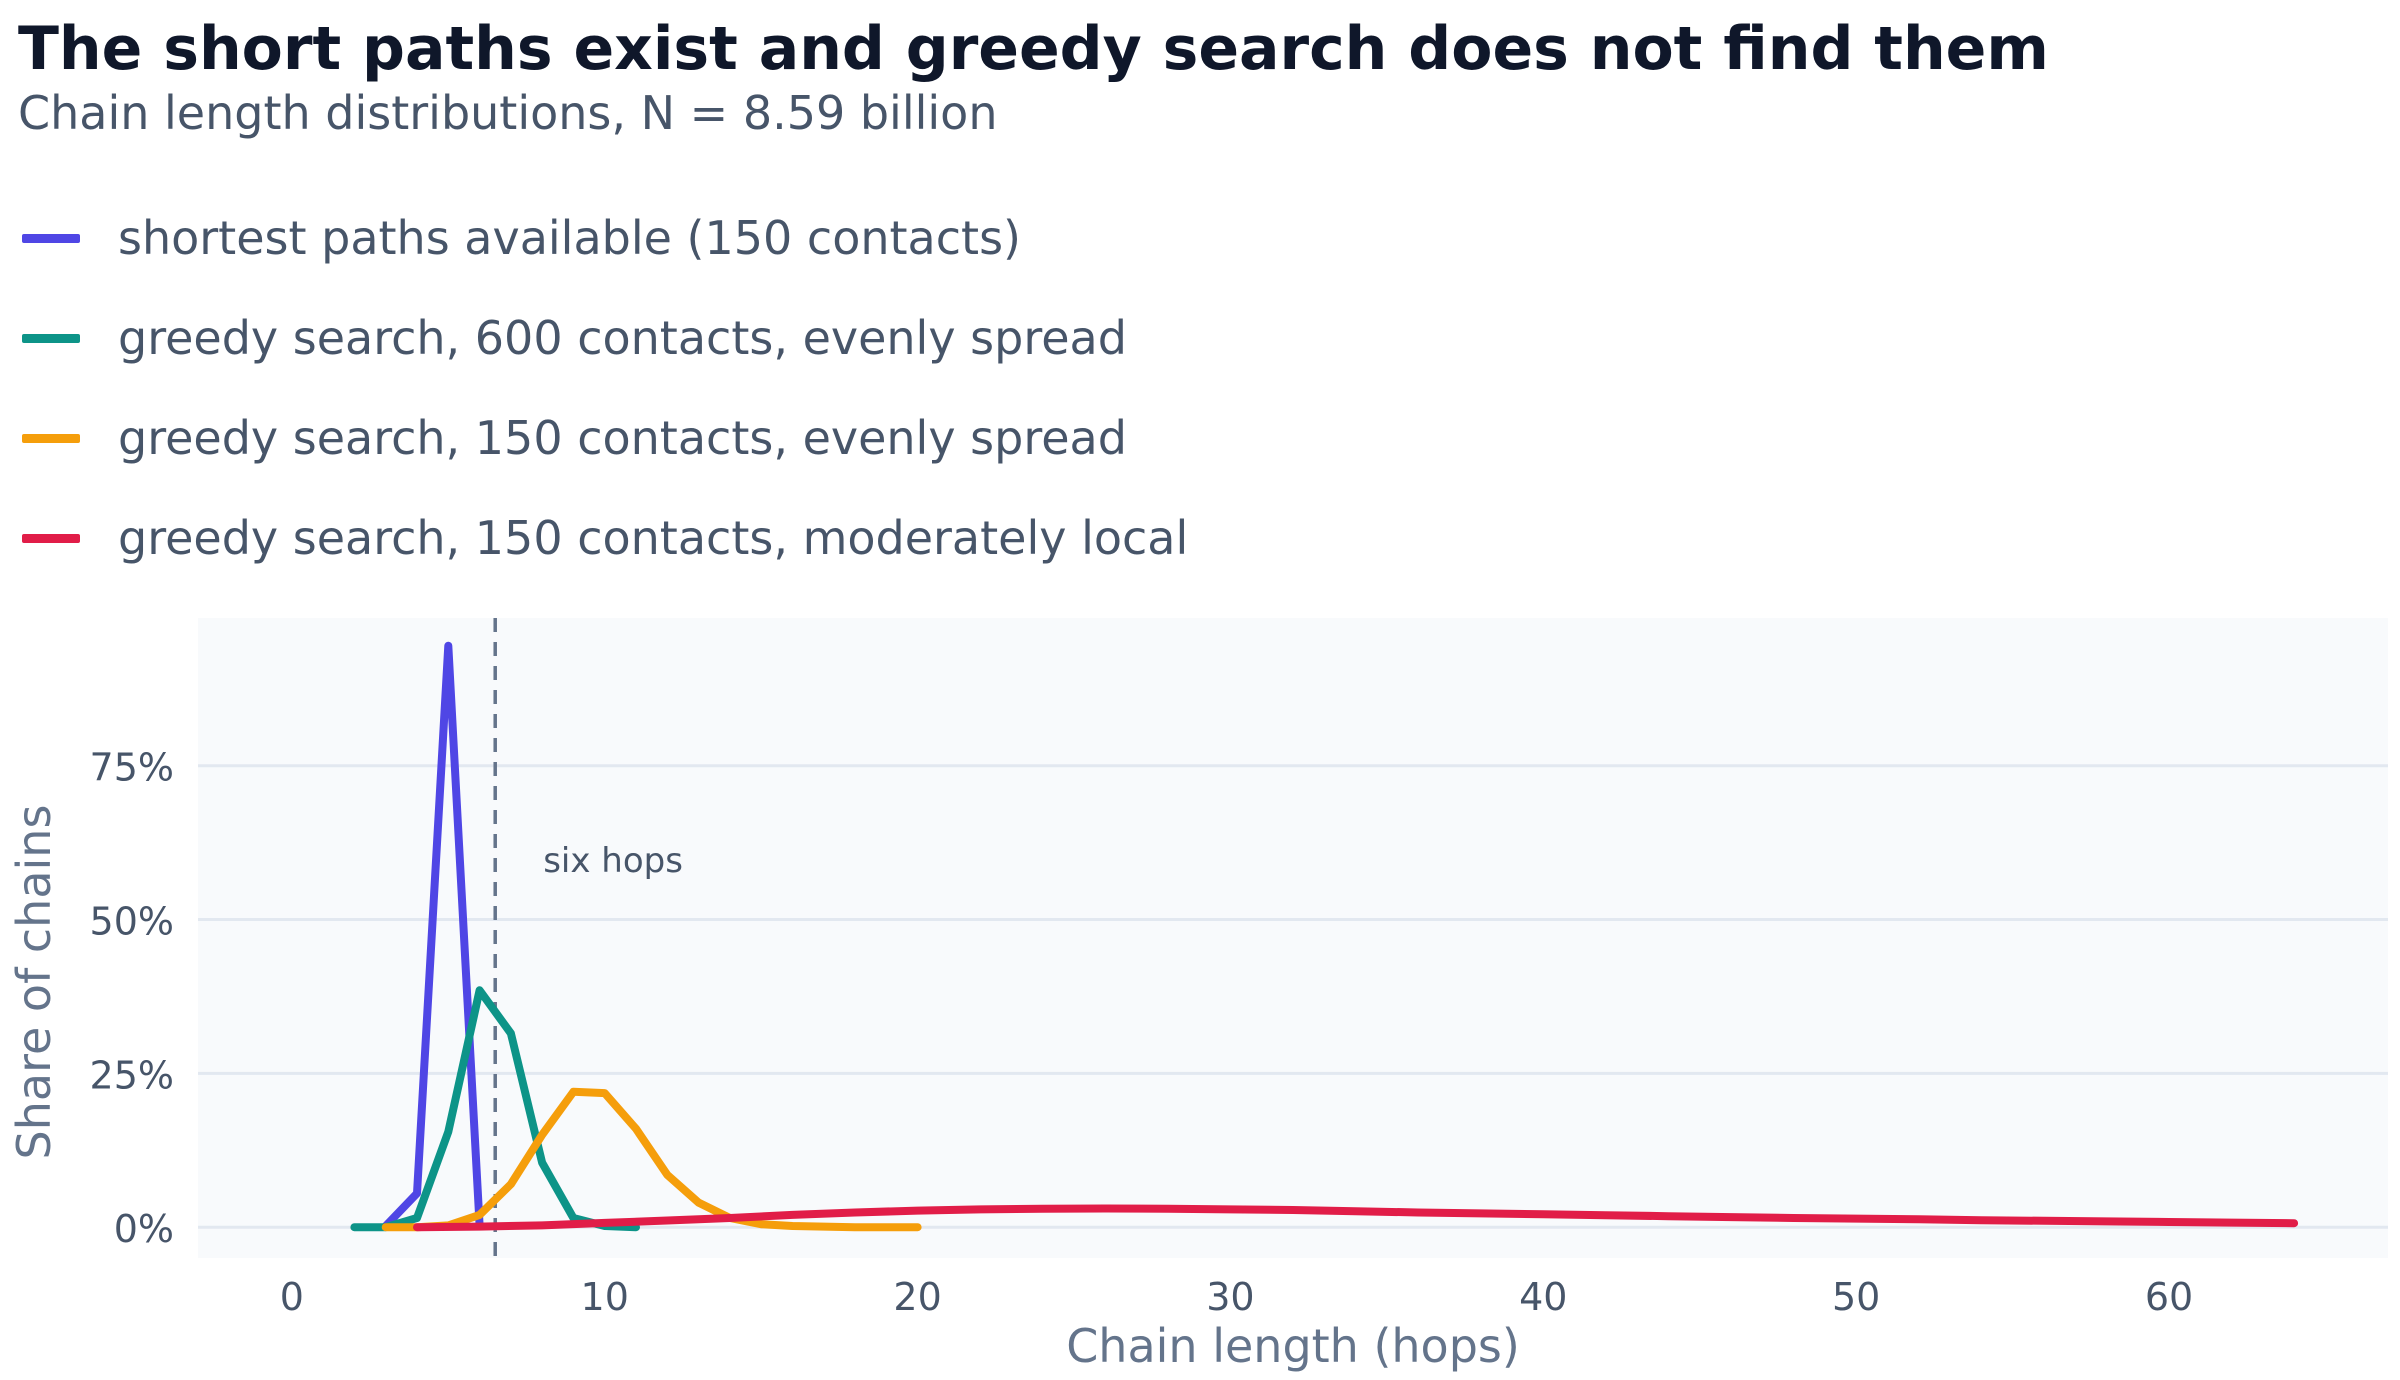  What do you see at coordinates (292, 1297) in the screenshot?
I see `x-tick-label: 0` at bounding box center [292, 1297].